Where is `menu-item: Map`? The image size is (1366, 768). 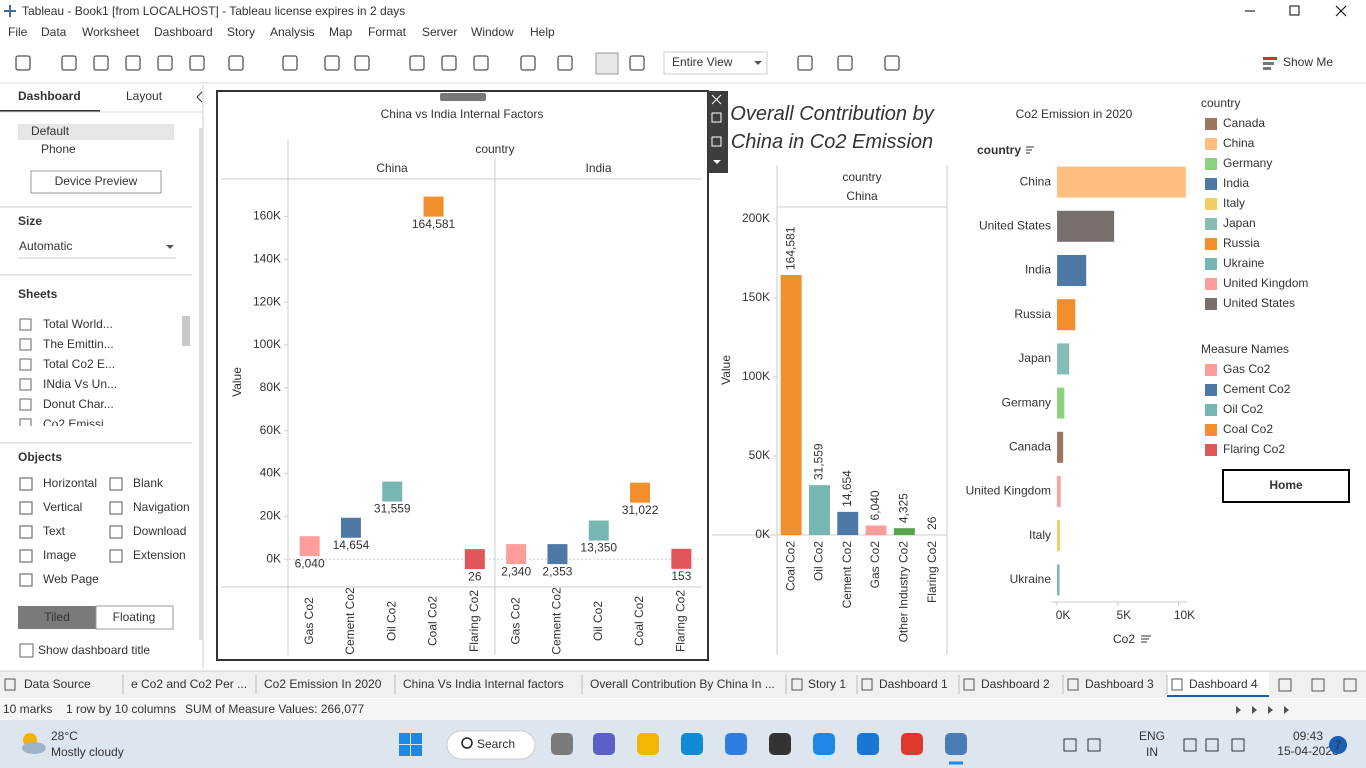 menu-item: Map is located at coordinates (341, 32).